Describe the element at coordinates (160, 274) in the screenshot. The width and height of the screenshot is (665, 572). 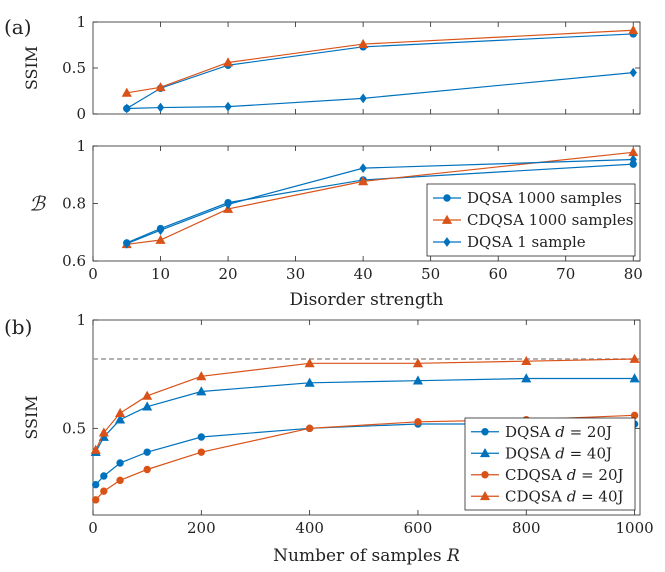
I see `x-tick-label: 10` at that location.